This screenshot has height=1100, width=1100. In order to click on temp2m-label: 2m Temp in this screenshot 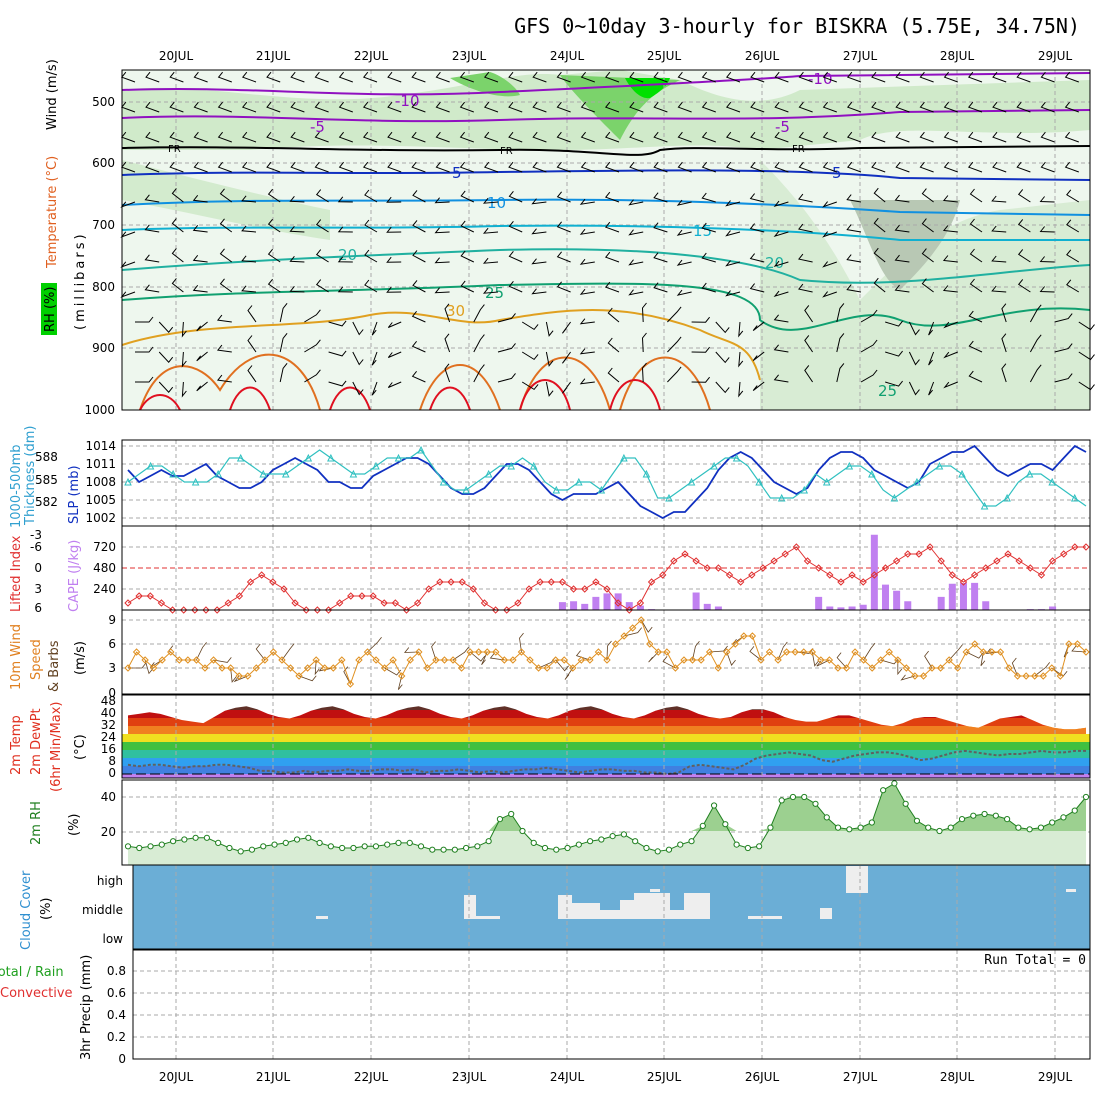, I will do `click(16, 745)`.